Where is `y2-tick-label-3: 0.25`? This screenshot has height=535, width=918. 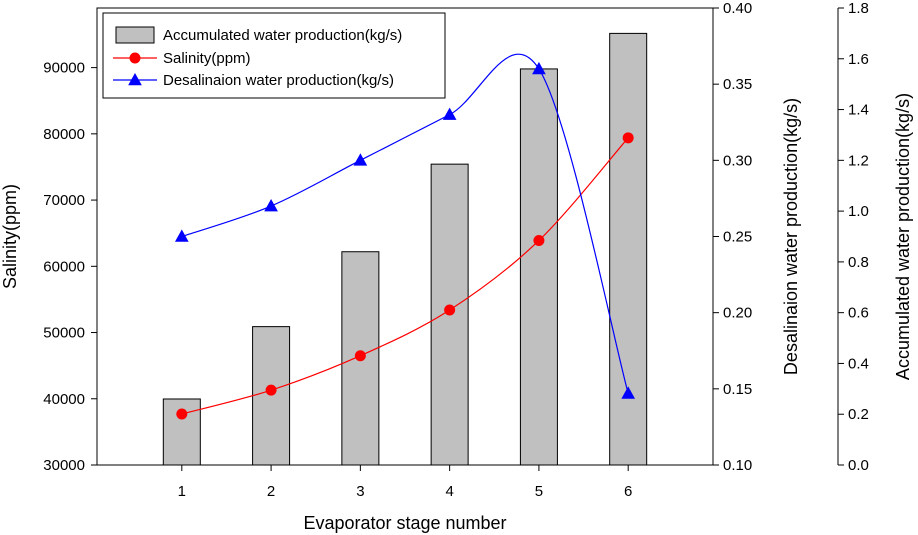 y2-tick-label-3: 0.25 is located at coordinates (737, 237).